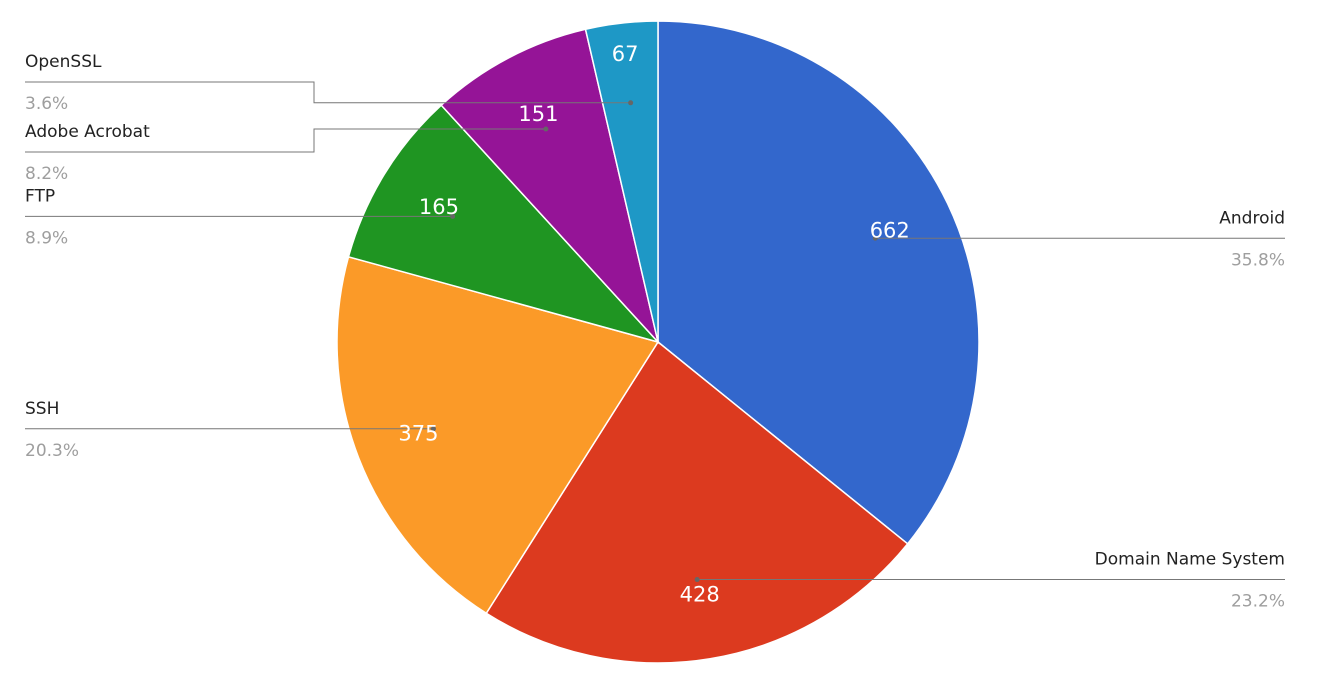 This screenshot has width=1330, height=684. What do you see at coordinates (700, 594) in the screenshot?
I see `value-label: 428` at bounding box center [700, 594].